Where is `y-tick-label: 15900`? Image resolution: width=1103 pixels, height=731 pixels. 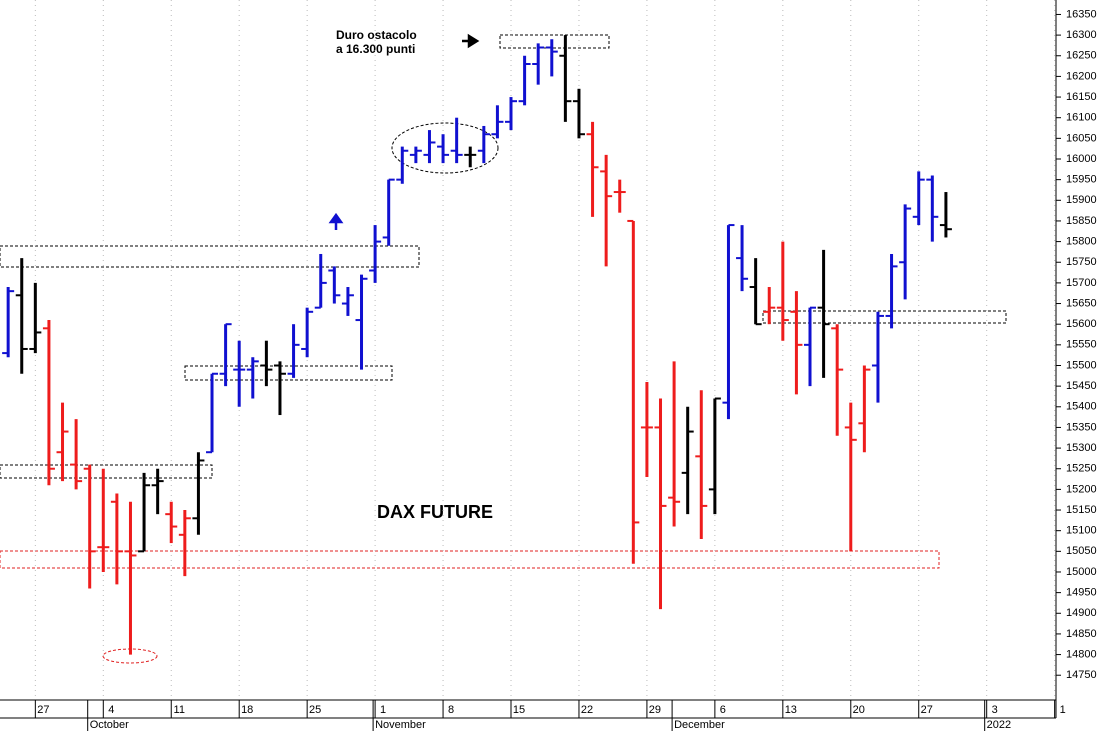
y-tick-label: 15900 is located at coordinates (1081, 200).